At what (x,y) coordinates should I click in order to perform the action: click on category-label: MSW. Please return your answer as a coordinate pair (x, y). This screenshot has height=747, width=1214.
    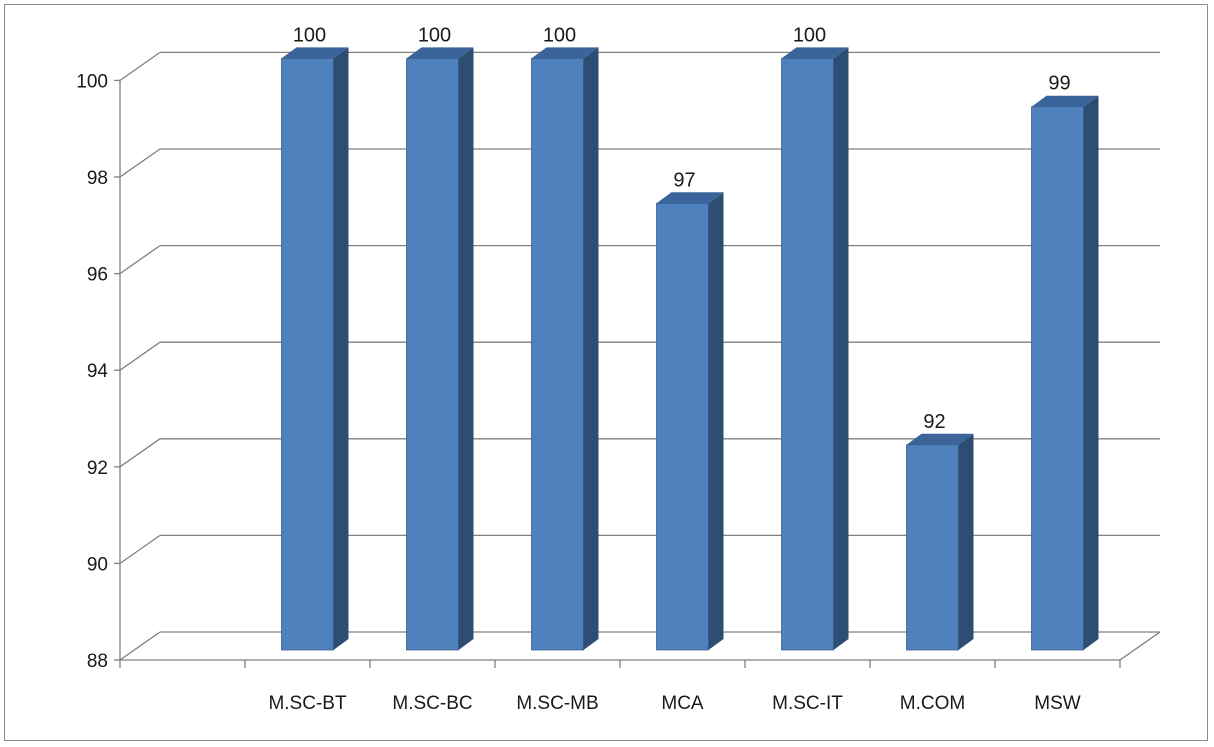
    Looking at the image, I should click on (1057, 703).